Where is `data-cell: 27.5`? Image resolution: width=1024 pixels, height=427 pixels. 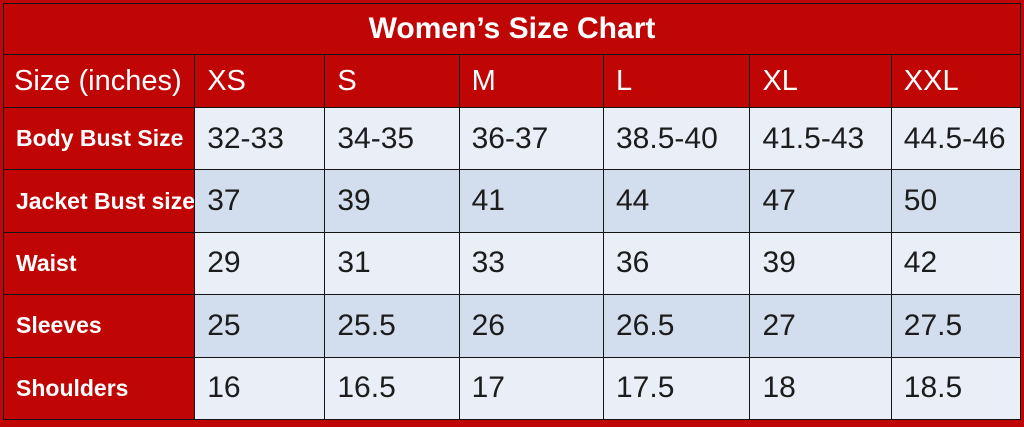 data-cell: 27.5 is located at coordinates (956, 326).